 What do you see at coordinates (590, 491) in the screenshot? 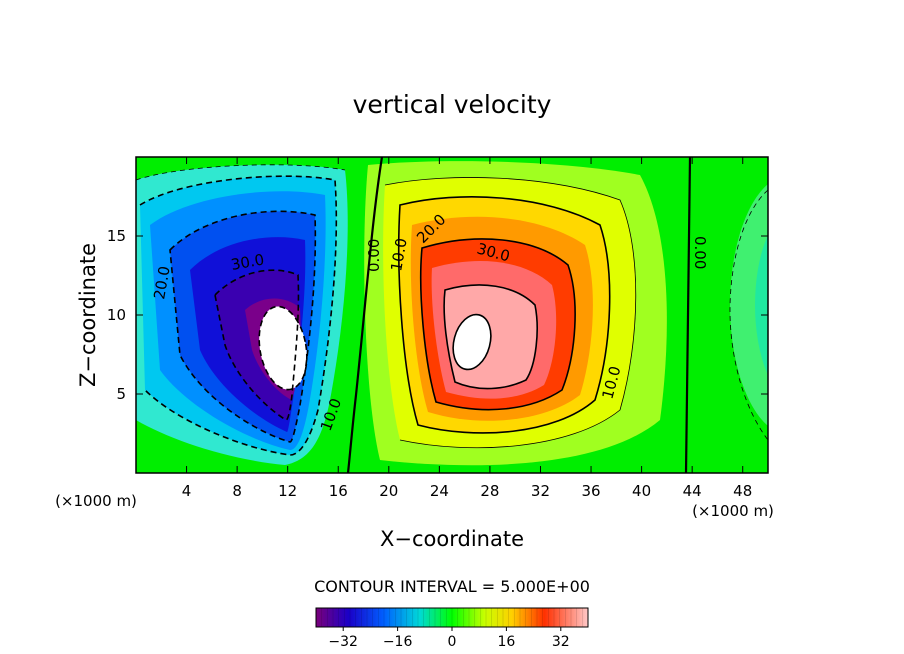
I see `x-tick-label: 36` at bounding box center [590, 491].